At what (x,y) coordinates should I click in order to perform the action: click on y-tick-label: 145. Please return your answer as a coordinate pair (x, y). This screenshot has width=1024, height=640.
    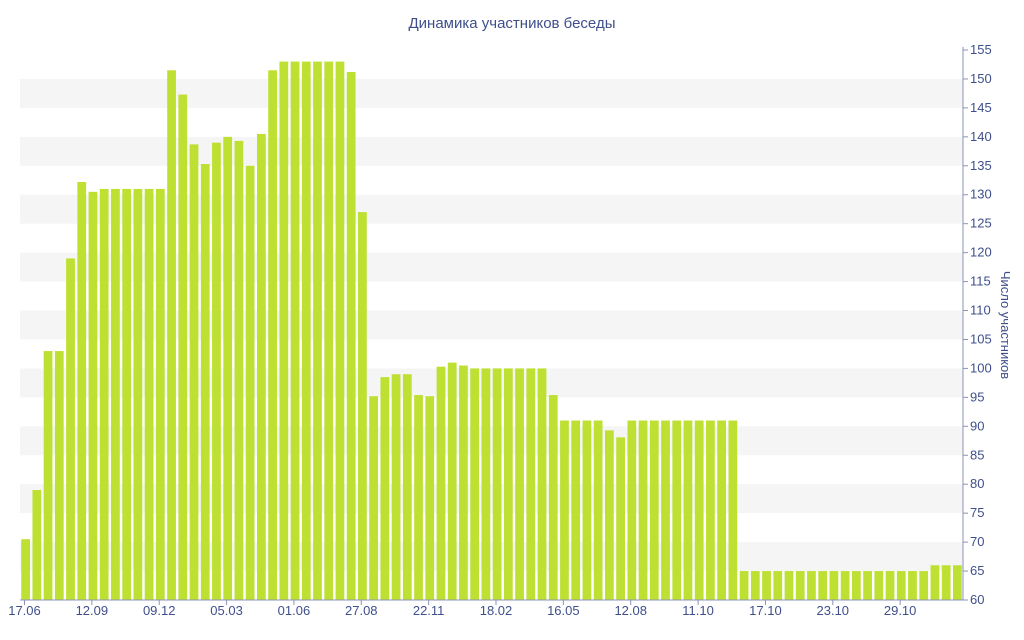
    Looking at the image, I should click on (981, 107).